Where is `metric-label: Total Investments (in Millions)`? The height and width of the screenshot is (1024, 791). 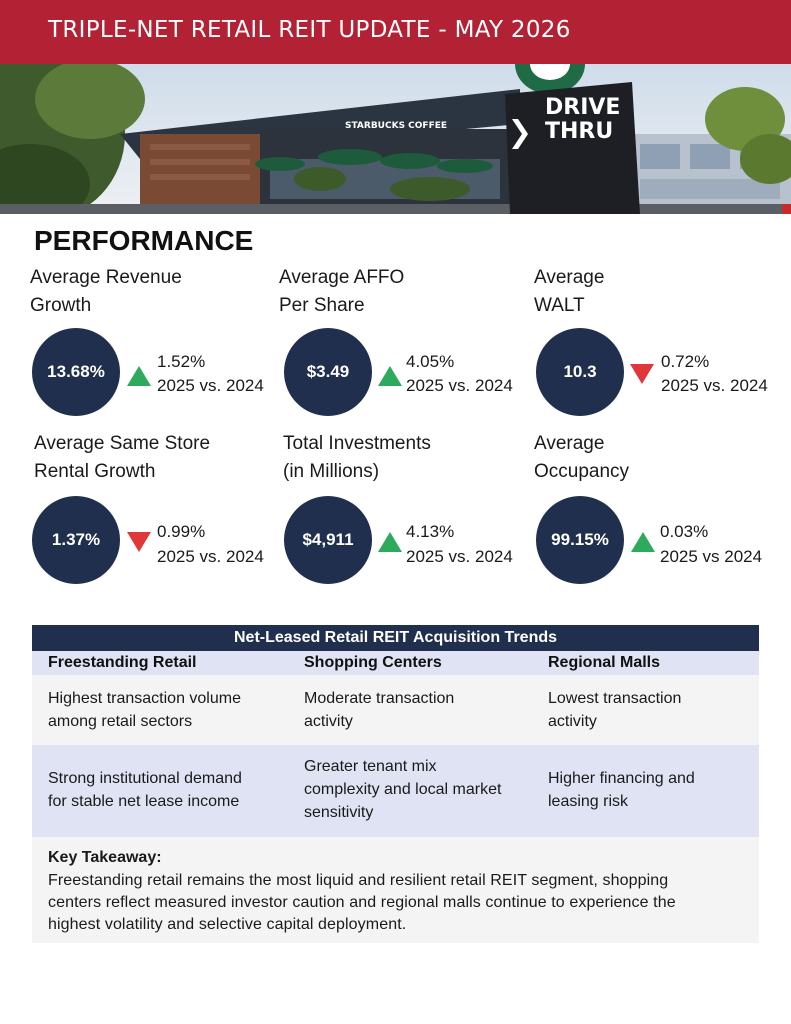 metric-label: Total Investments (in Millions) is located at coordinates (357, 457).